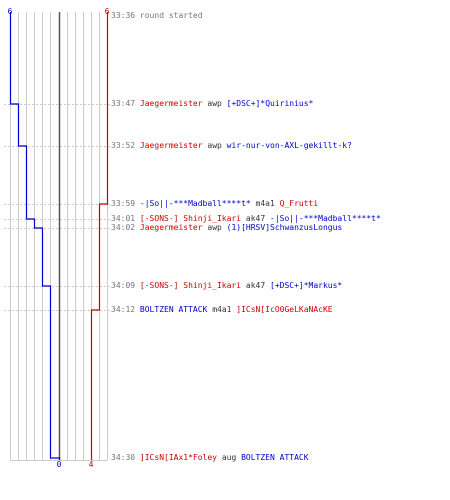 Image resolution: width=450 pixels, height=500 pixels. Describe the element at coordinates (275, 457) in the screenshot. I see `victim-name: BOLTZEN ATTACK` at that location.